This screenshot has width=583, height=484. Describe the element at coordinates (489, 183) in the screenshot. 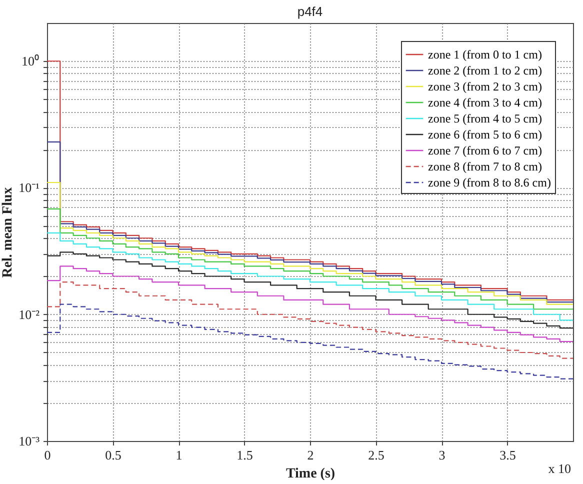

I see `legend-label: zone 9 (from 8 to 8.6 cm)` at that location.